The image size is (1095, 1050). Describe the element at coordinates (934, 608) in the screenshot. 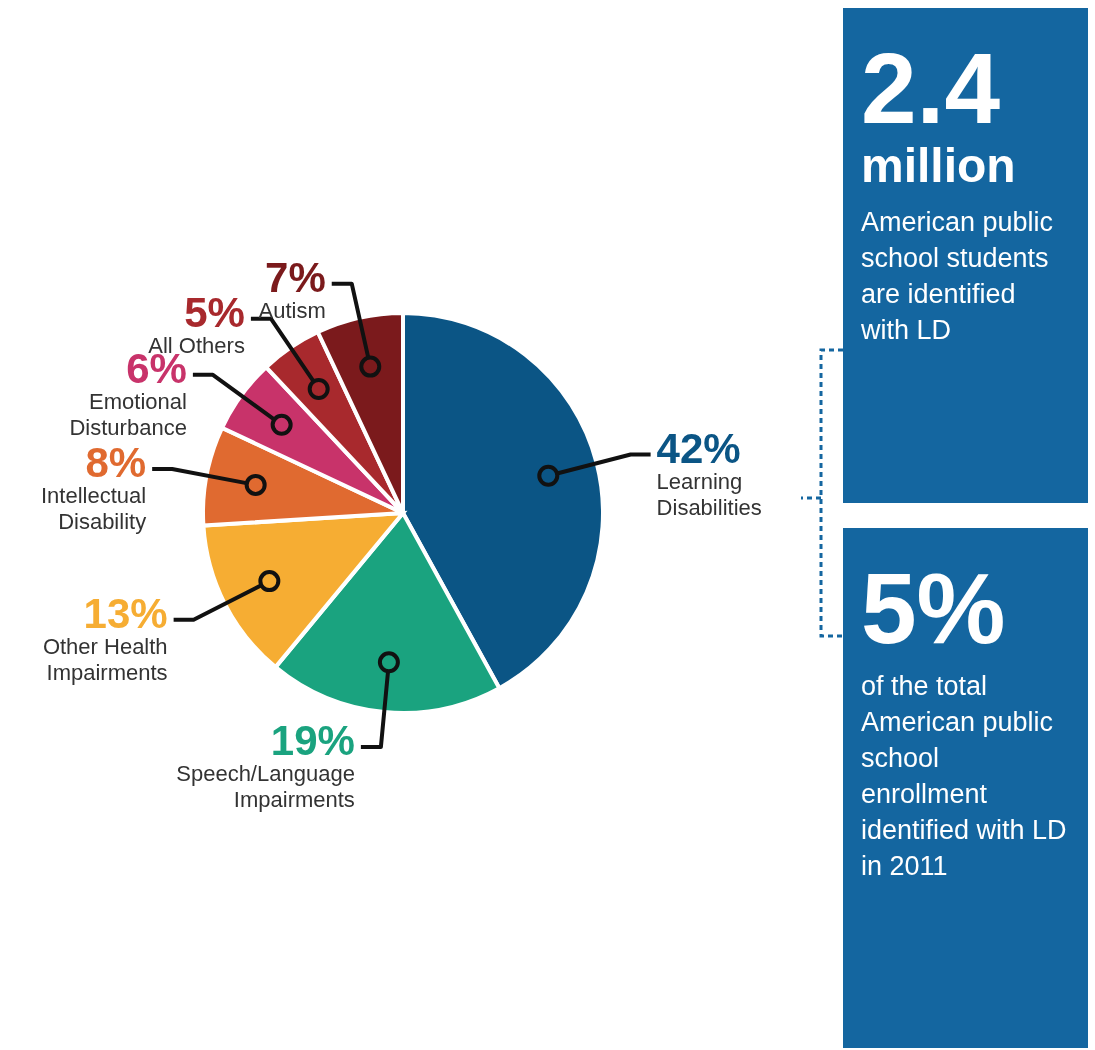

I see `text: 5%` at that location.